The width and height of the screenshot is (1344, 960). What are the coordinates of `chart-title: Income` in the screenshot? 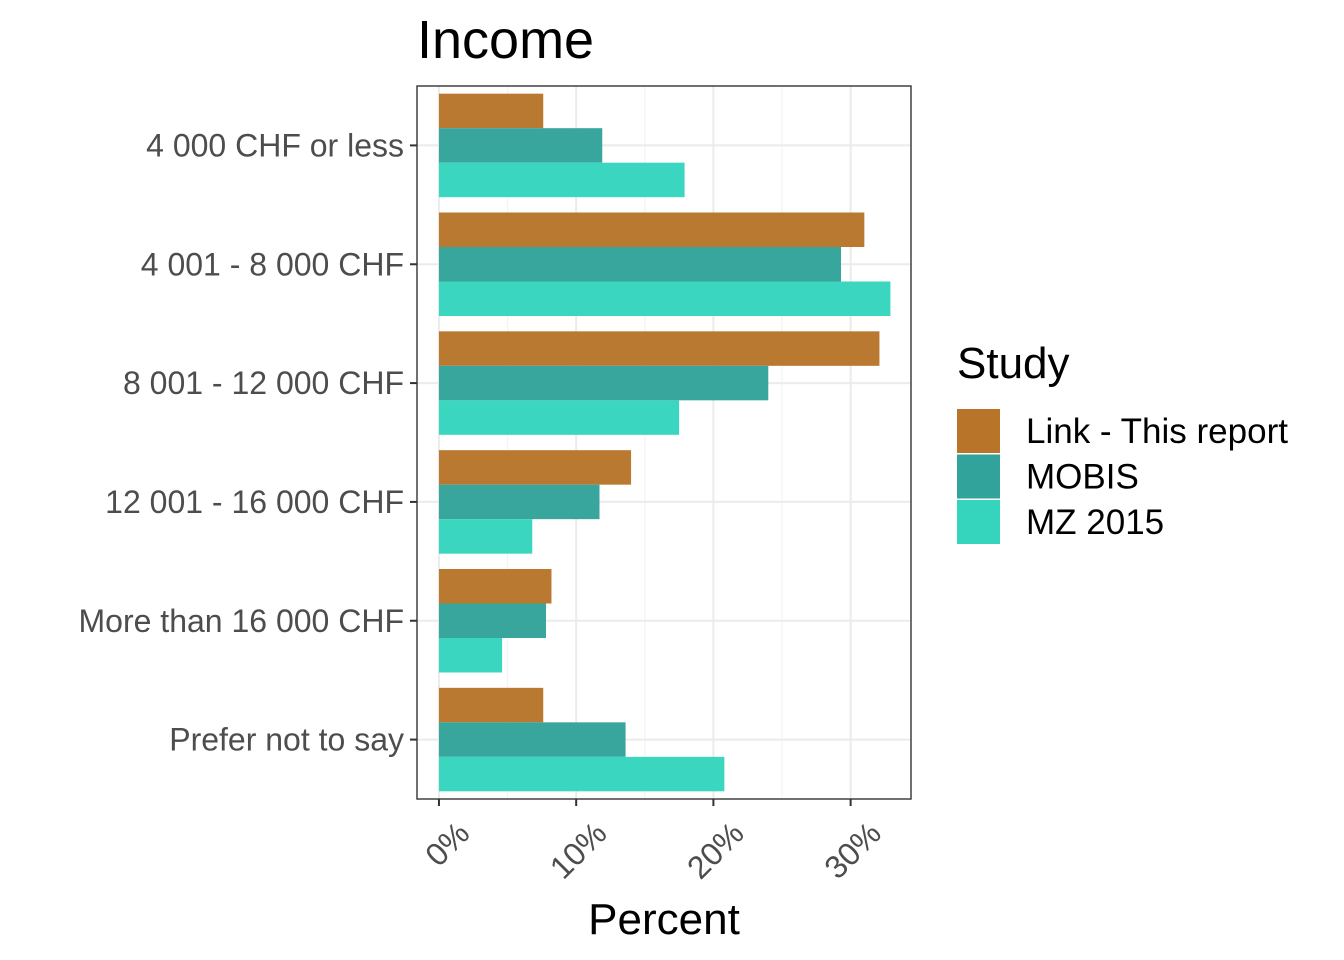 It's located at (505, 40).